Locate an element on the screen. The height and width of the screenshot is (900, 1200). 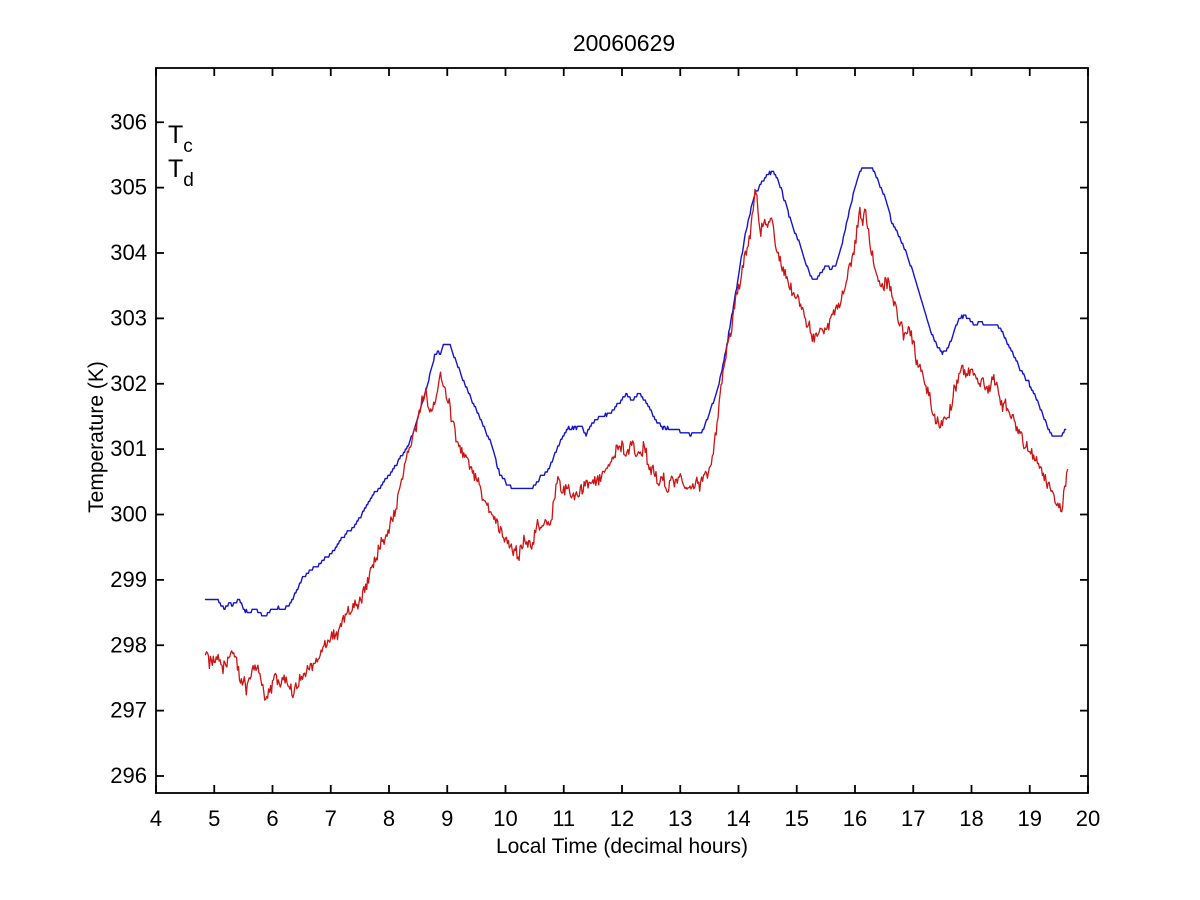
y-tick-label: 302 is located at coordinates (128, 383).